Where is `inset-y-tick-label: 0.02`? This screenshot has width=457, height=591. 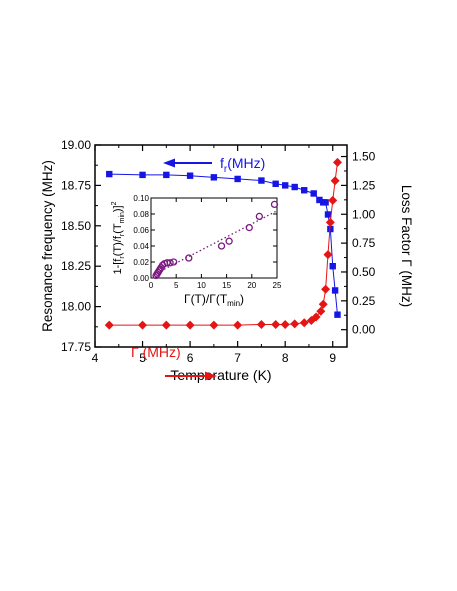 inset-y-tick-label: 0.02 is located at coordinates (141, 262).